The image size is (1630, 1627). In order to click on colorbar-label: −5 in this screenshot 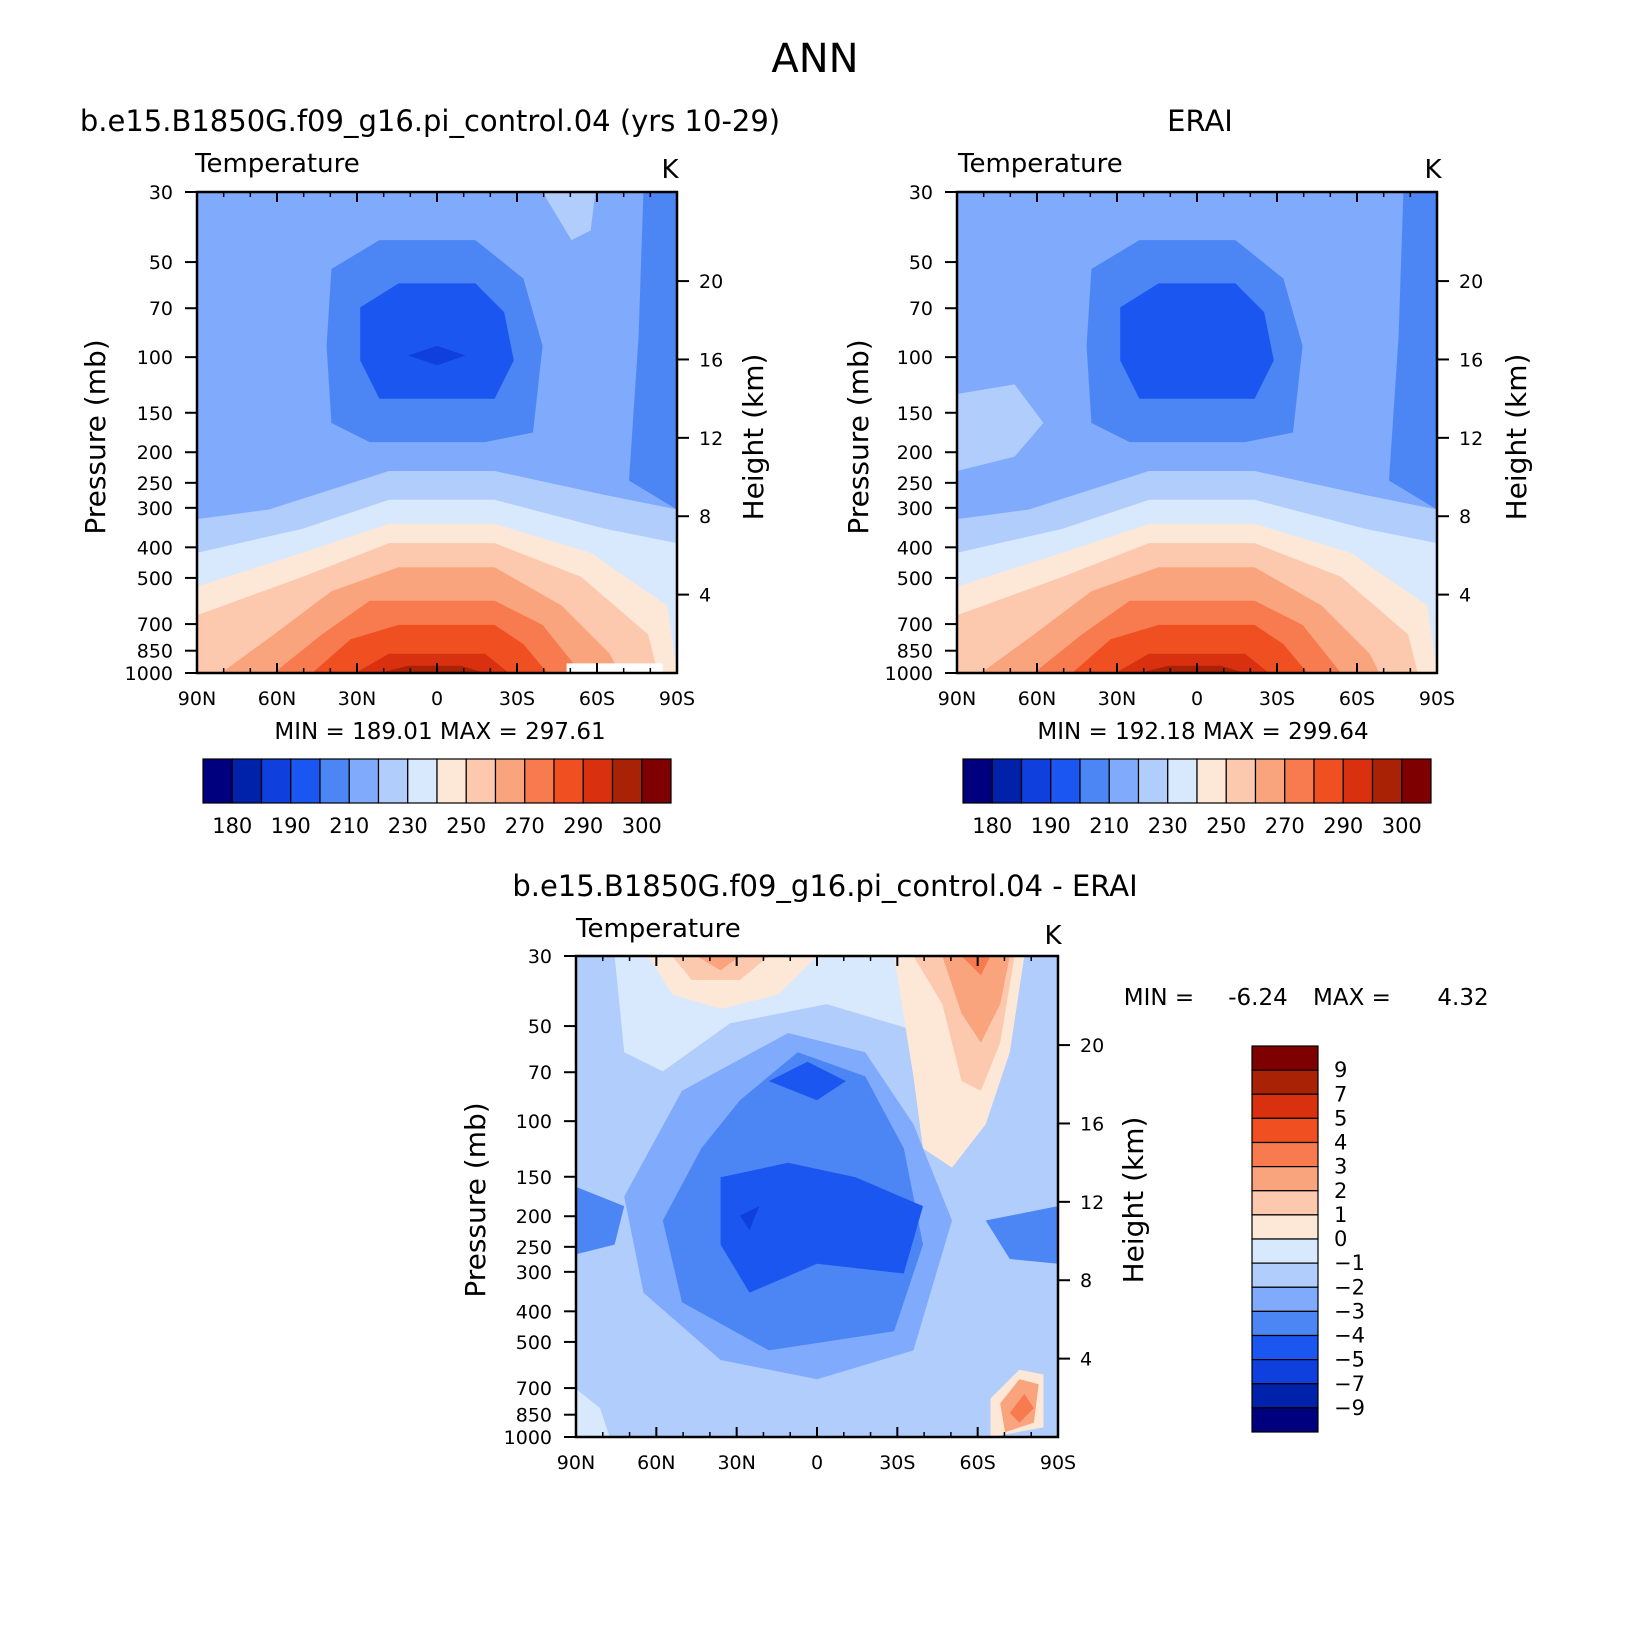, I will do `click(1349, 1360)`.